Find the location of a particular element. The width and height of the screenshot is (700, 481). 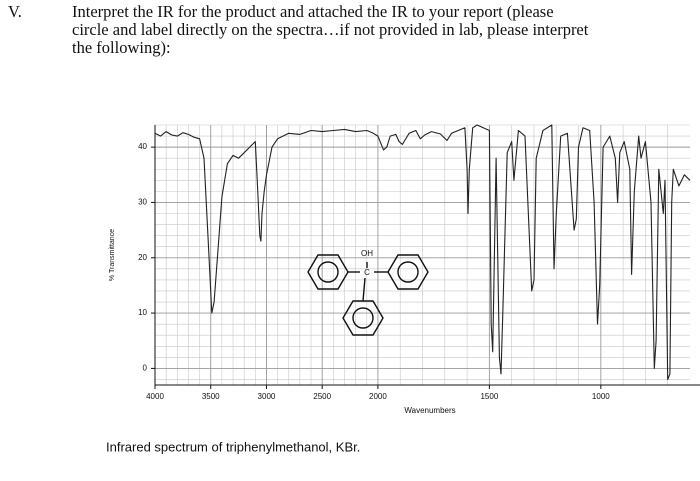

bond is located at coordinates (364, 289).